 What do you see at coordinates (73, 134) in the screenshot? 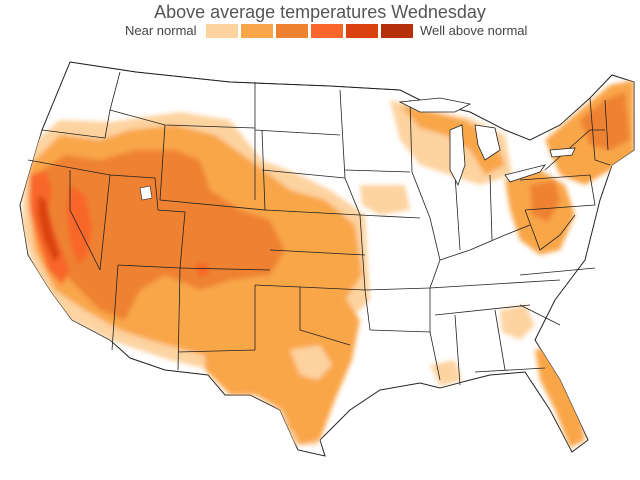
I see `border-oregon-north` at bounding box center [73, 134].